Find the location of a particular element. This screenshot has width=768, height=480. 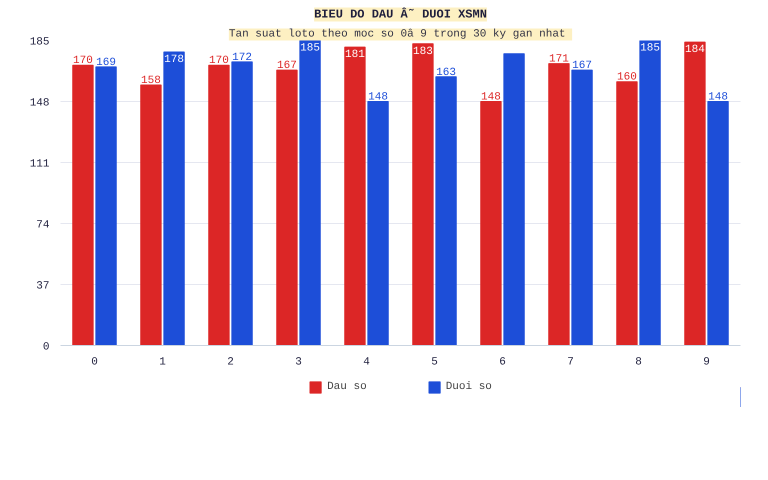

y-tick-label: 37 is located at coordinates (43, 286).